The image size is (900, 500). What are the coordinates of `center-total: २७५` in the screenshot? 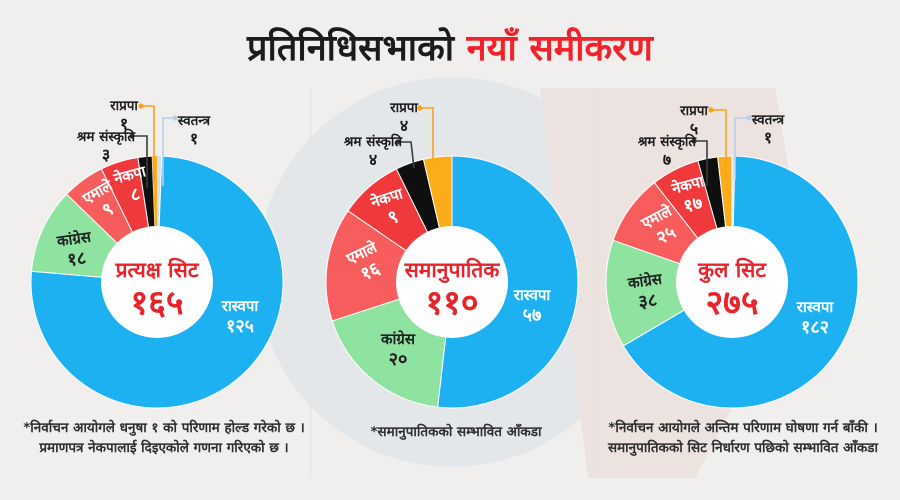 It's located at (731, 303).